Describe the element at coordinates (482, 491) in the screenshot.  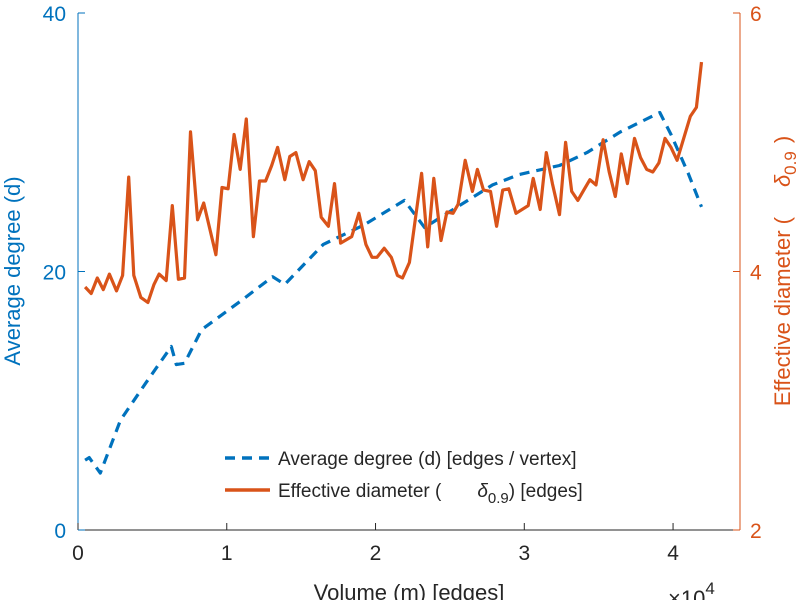
I see `legend-label-symbol: δ` at that location.